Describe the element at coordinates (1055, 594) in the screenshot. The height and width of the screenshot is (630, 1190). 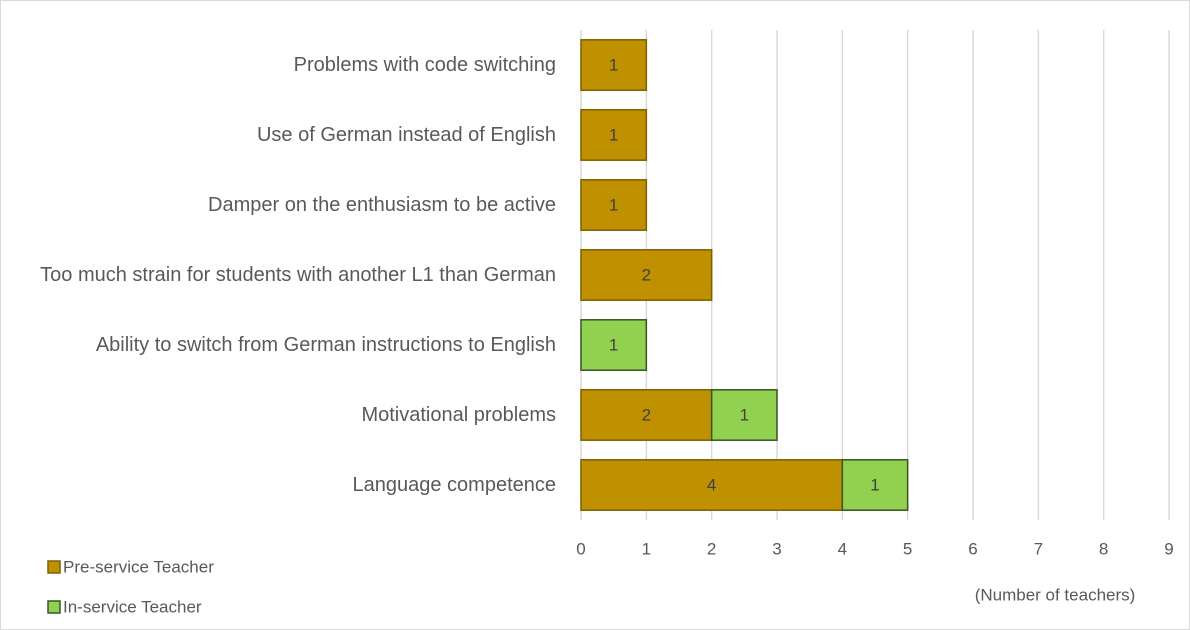
I see `x-axis-label: (Number of teachers)` at that location.